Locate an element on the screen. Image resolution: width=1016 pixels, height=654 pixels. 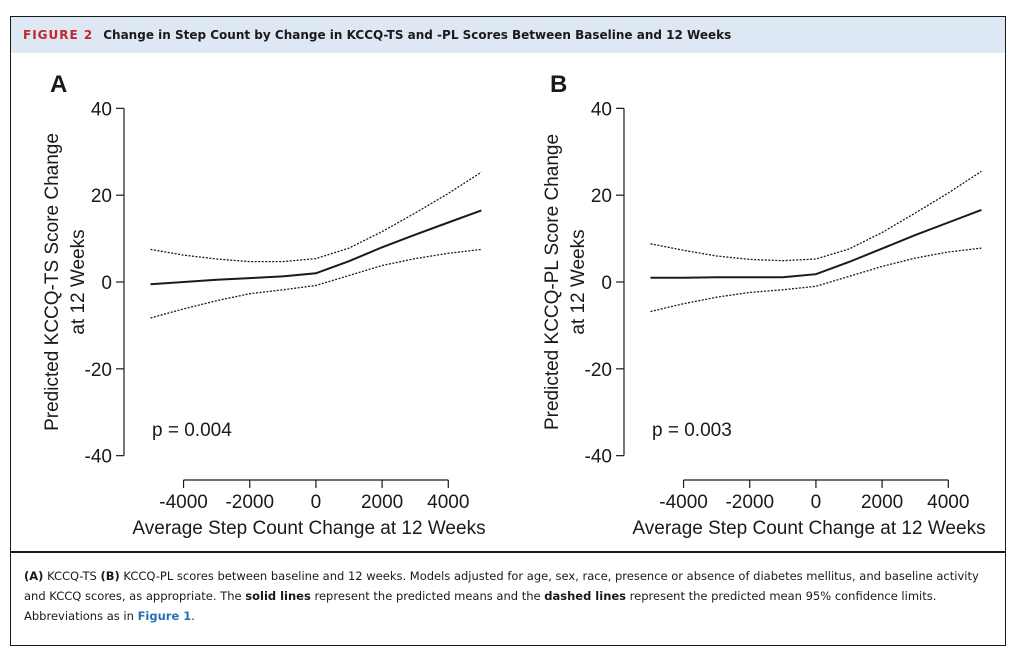
figure-label: FIGURE 2 is located at coordinates (58, 35).